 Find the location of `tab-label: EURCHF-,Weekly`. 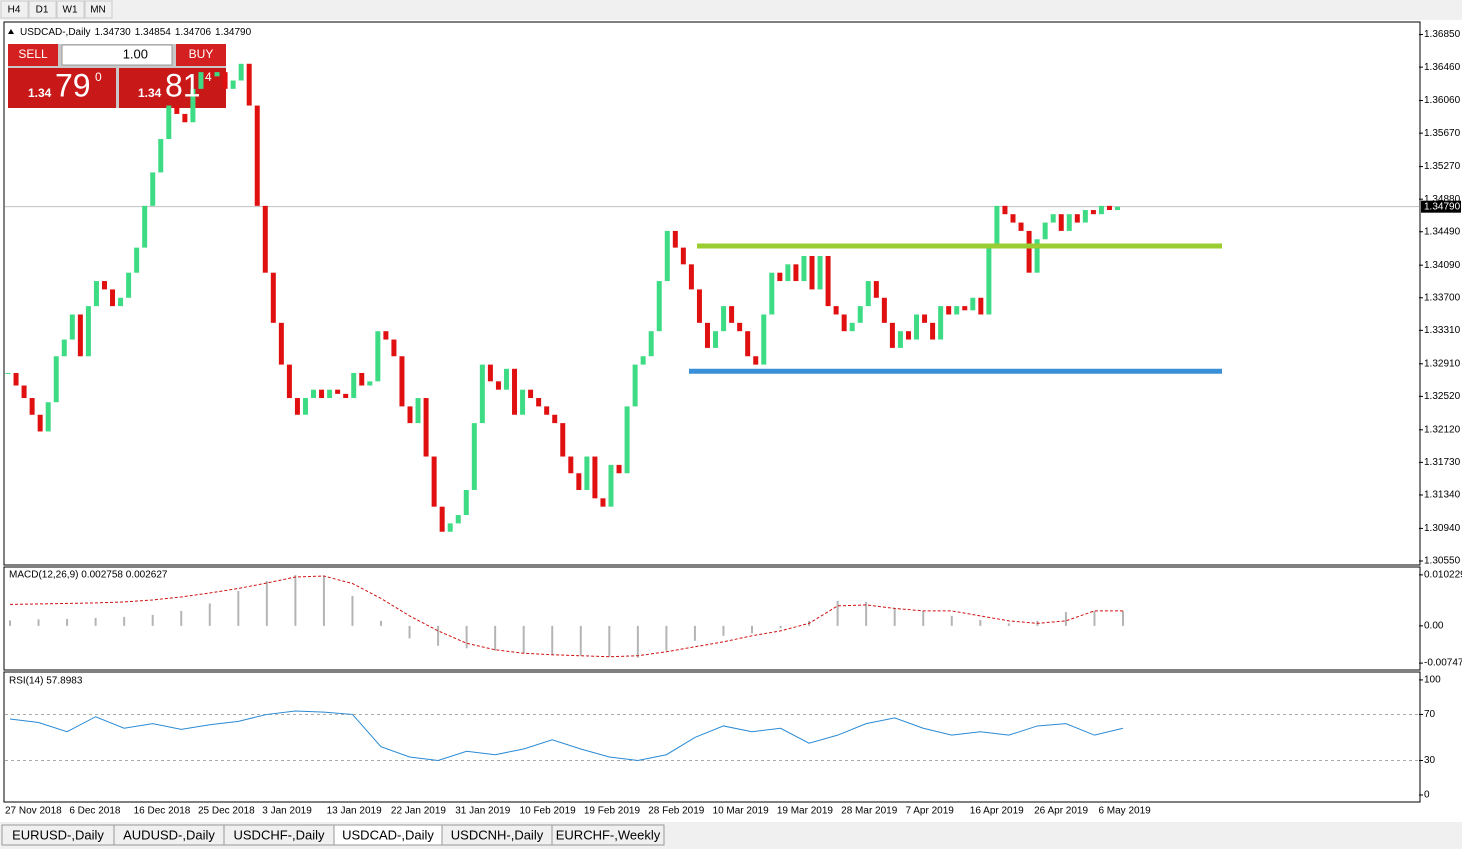

tab-label: EURCHF-,Weekly is located at coordinates (608, 834).